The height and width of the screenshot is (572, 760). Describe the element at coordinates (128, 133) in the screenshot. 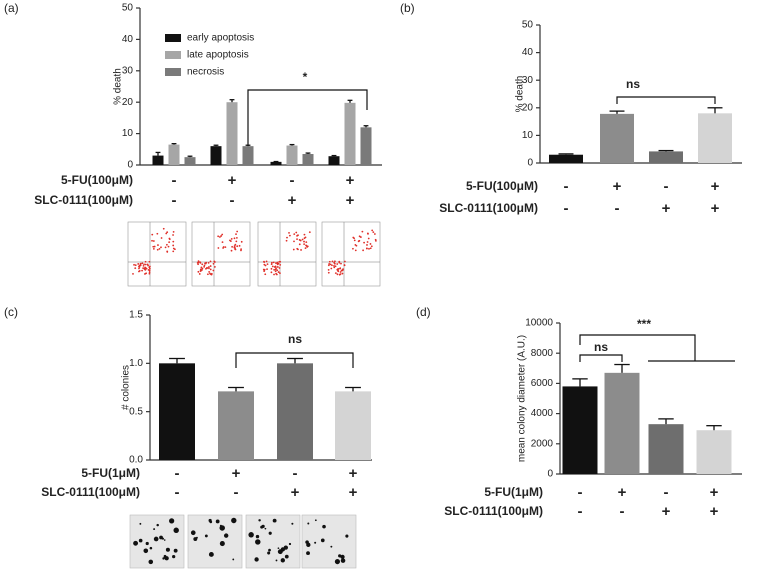

I see `y-tick-label: 10` at that location.